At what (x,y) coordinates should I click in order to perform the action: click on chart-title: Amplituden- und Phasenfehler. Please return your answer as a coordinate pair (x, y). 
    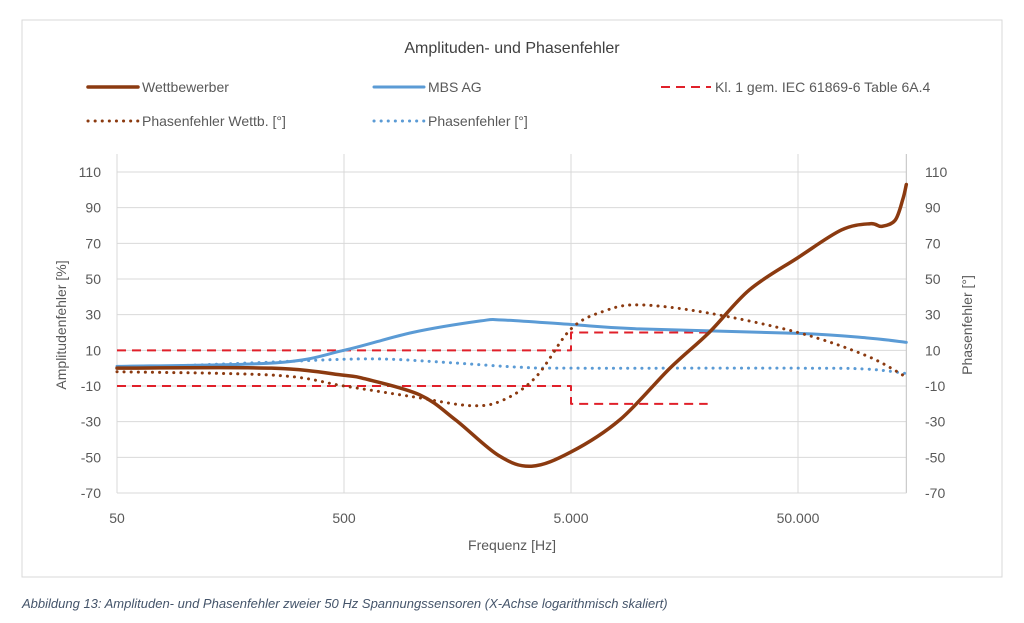
    Looking at the image, I should click on (512, 48).